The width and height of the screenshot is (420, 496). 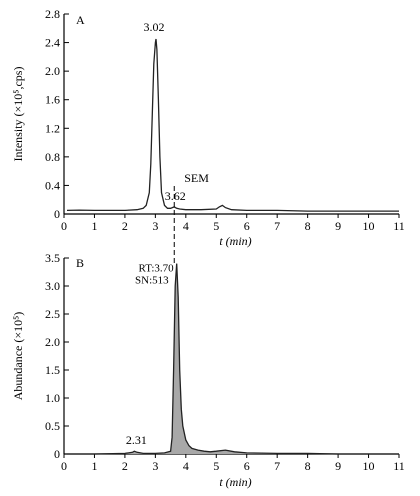 I want to click on y-tick-label: 0.8, so click(x=52, y=157).